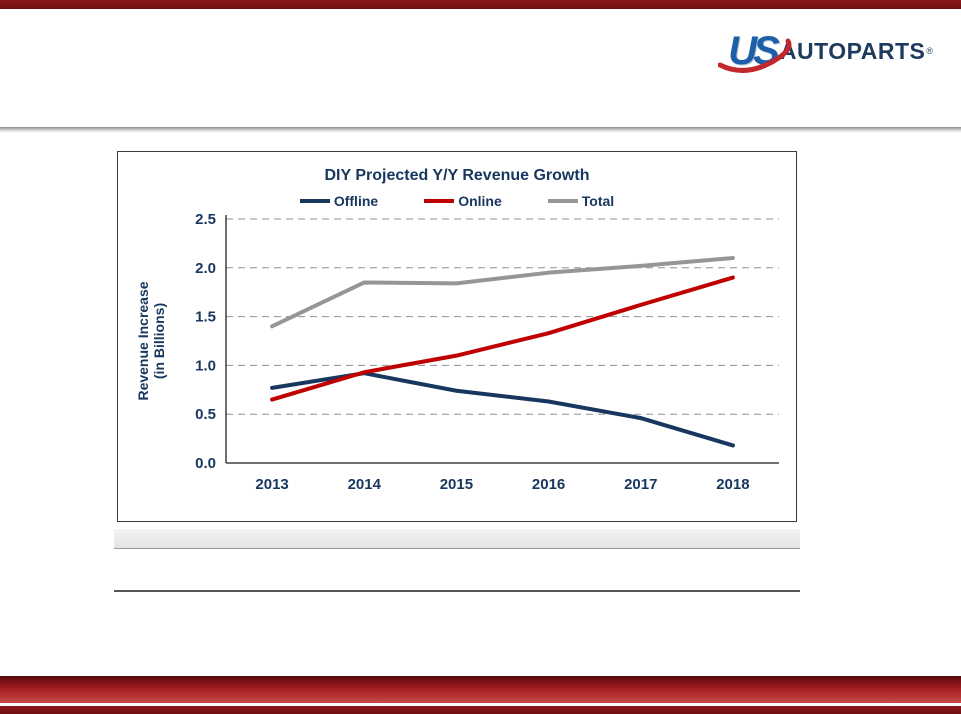  What do you see at coordinates (598, 201) in the screenshot?
I see `legend-label-total: Total` at bounding box center [598, 201].